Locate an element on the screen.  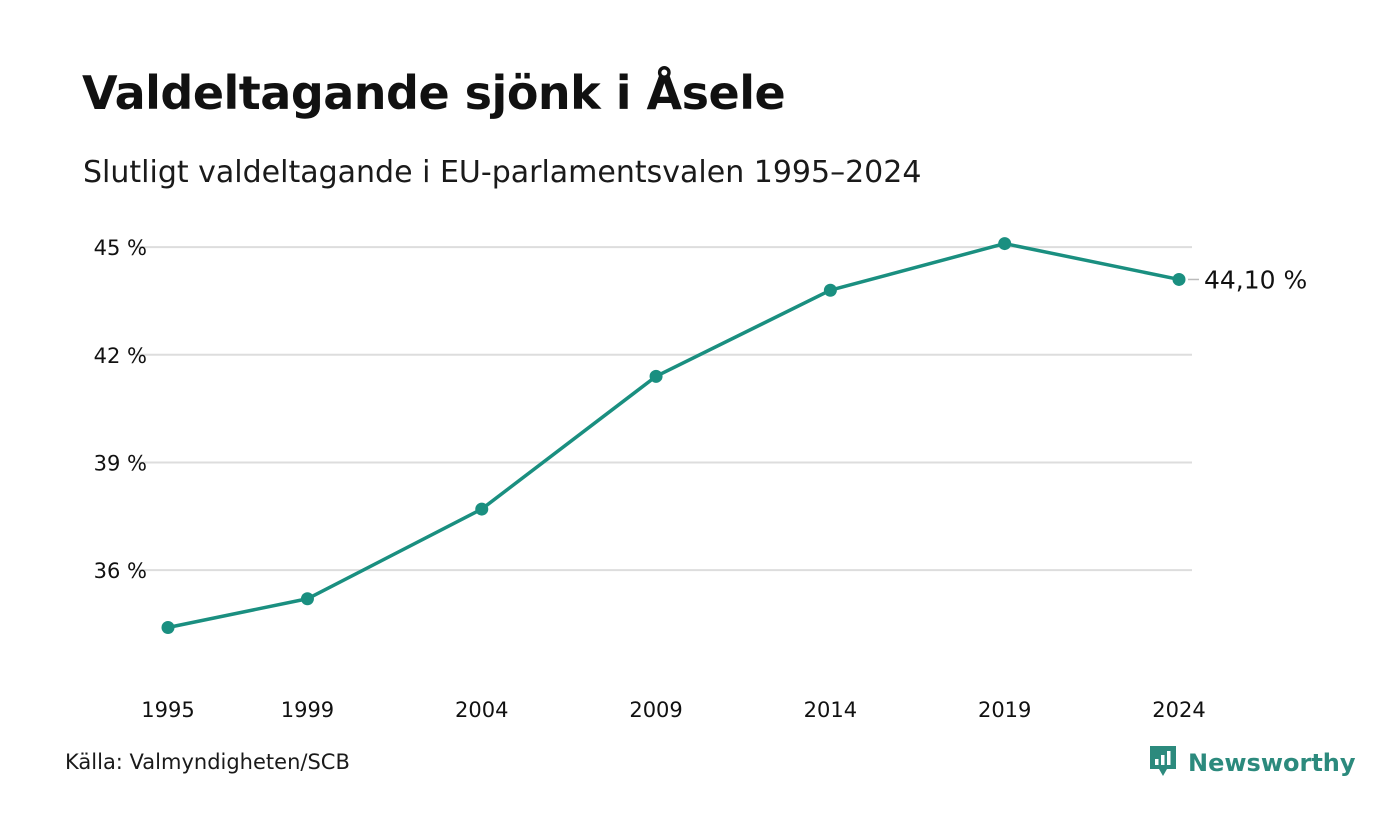
x-tick-label: 2014 is located at coordinates (830, 710).